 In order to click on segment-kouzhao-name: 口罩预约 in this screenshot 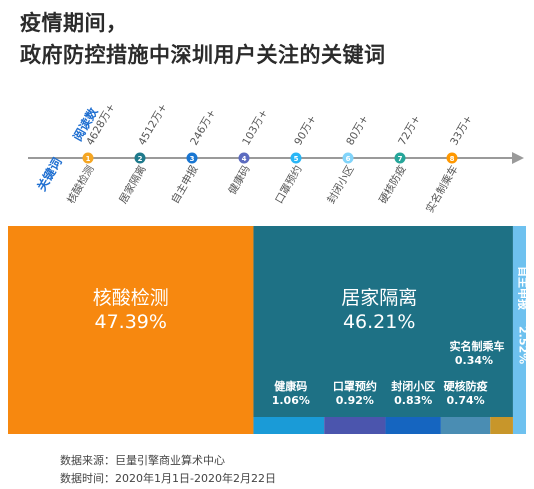, I will do `click(355, 386)`.